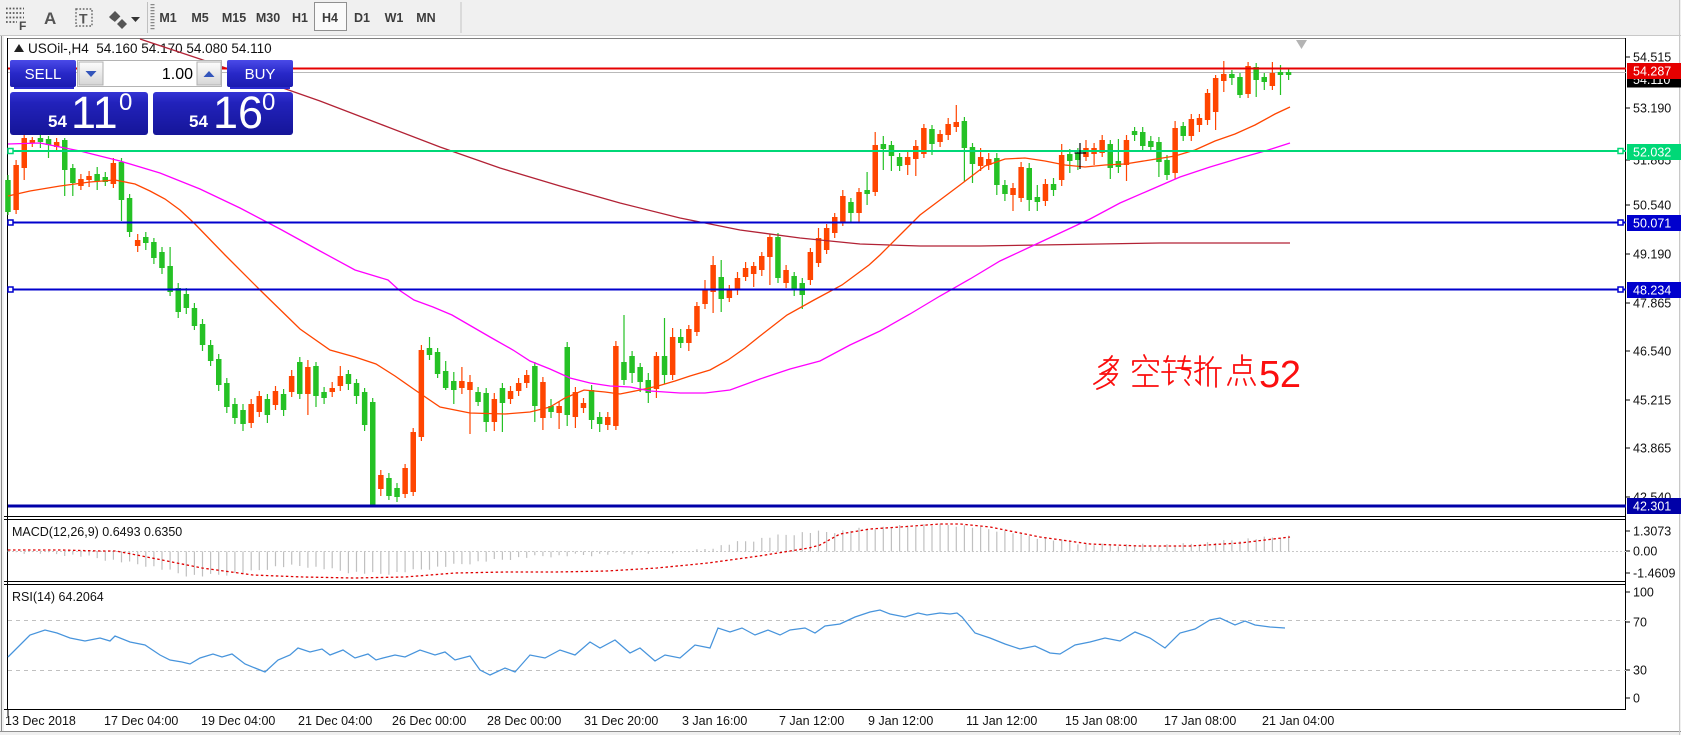 This screenshot has height=735, width=1681. Describe the element at coordinates (1652, 109) in the screenshot. I see `svg-text: 53.190` at that location.